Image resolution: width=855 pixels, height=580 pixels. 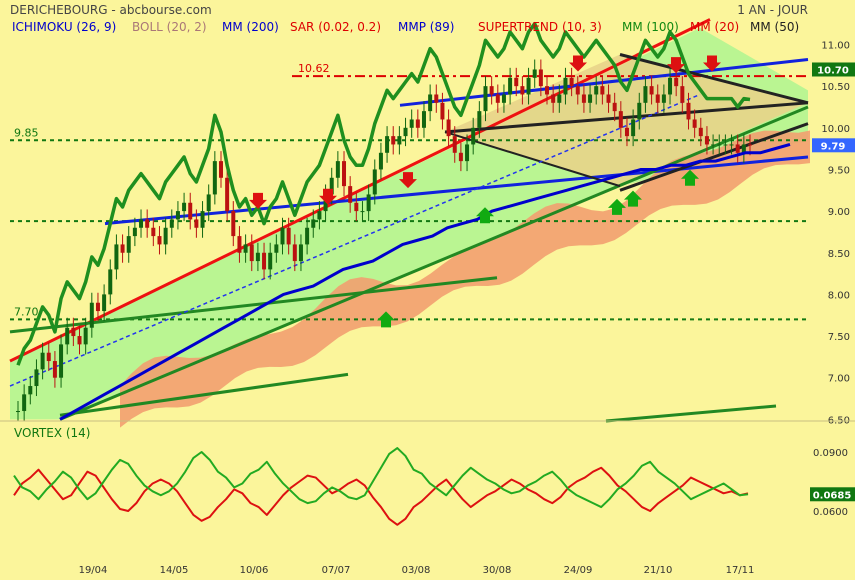 What do you see at coordinates (540, 27) in the screenshot?
I see `legend-item-5: SUPERTREND (10, 3)` at bounding box center [540, 27].